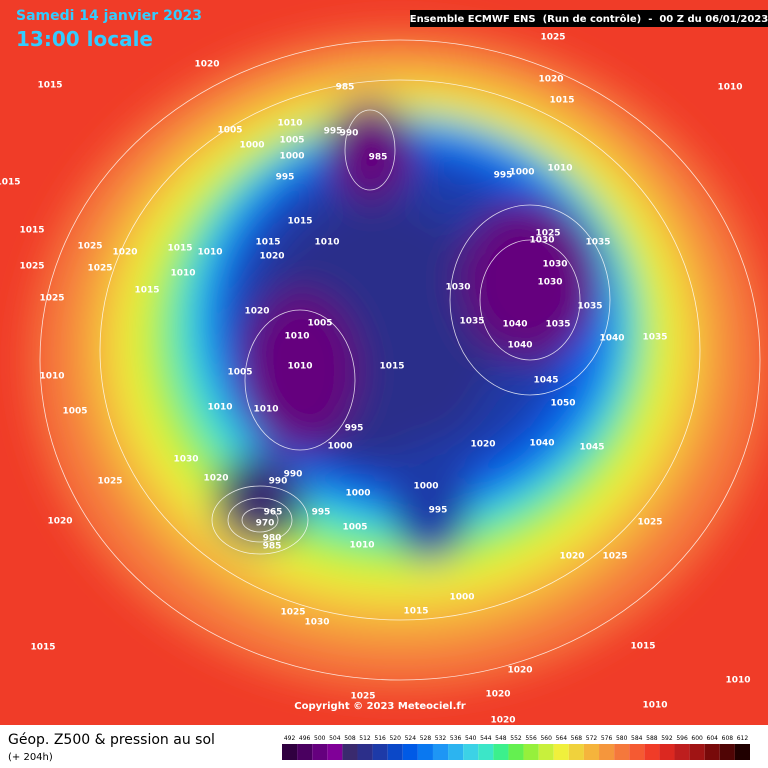 The image size is (768, 768). I want to click on legend-label: 572, so click(592, 738).